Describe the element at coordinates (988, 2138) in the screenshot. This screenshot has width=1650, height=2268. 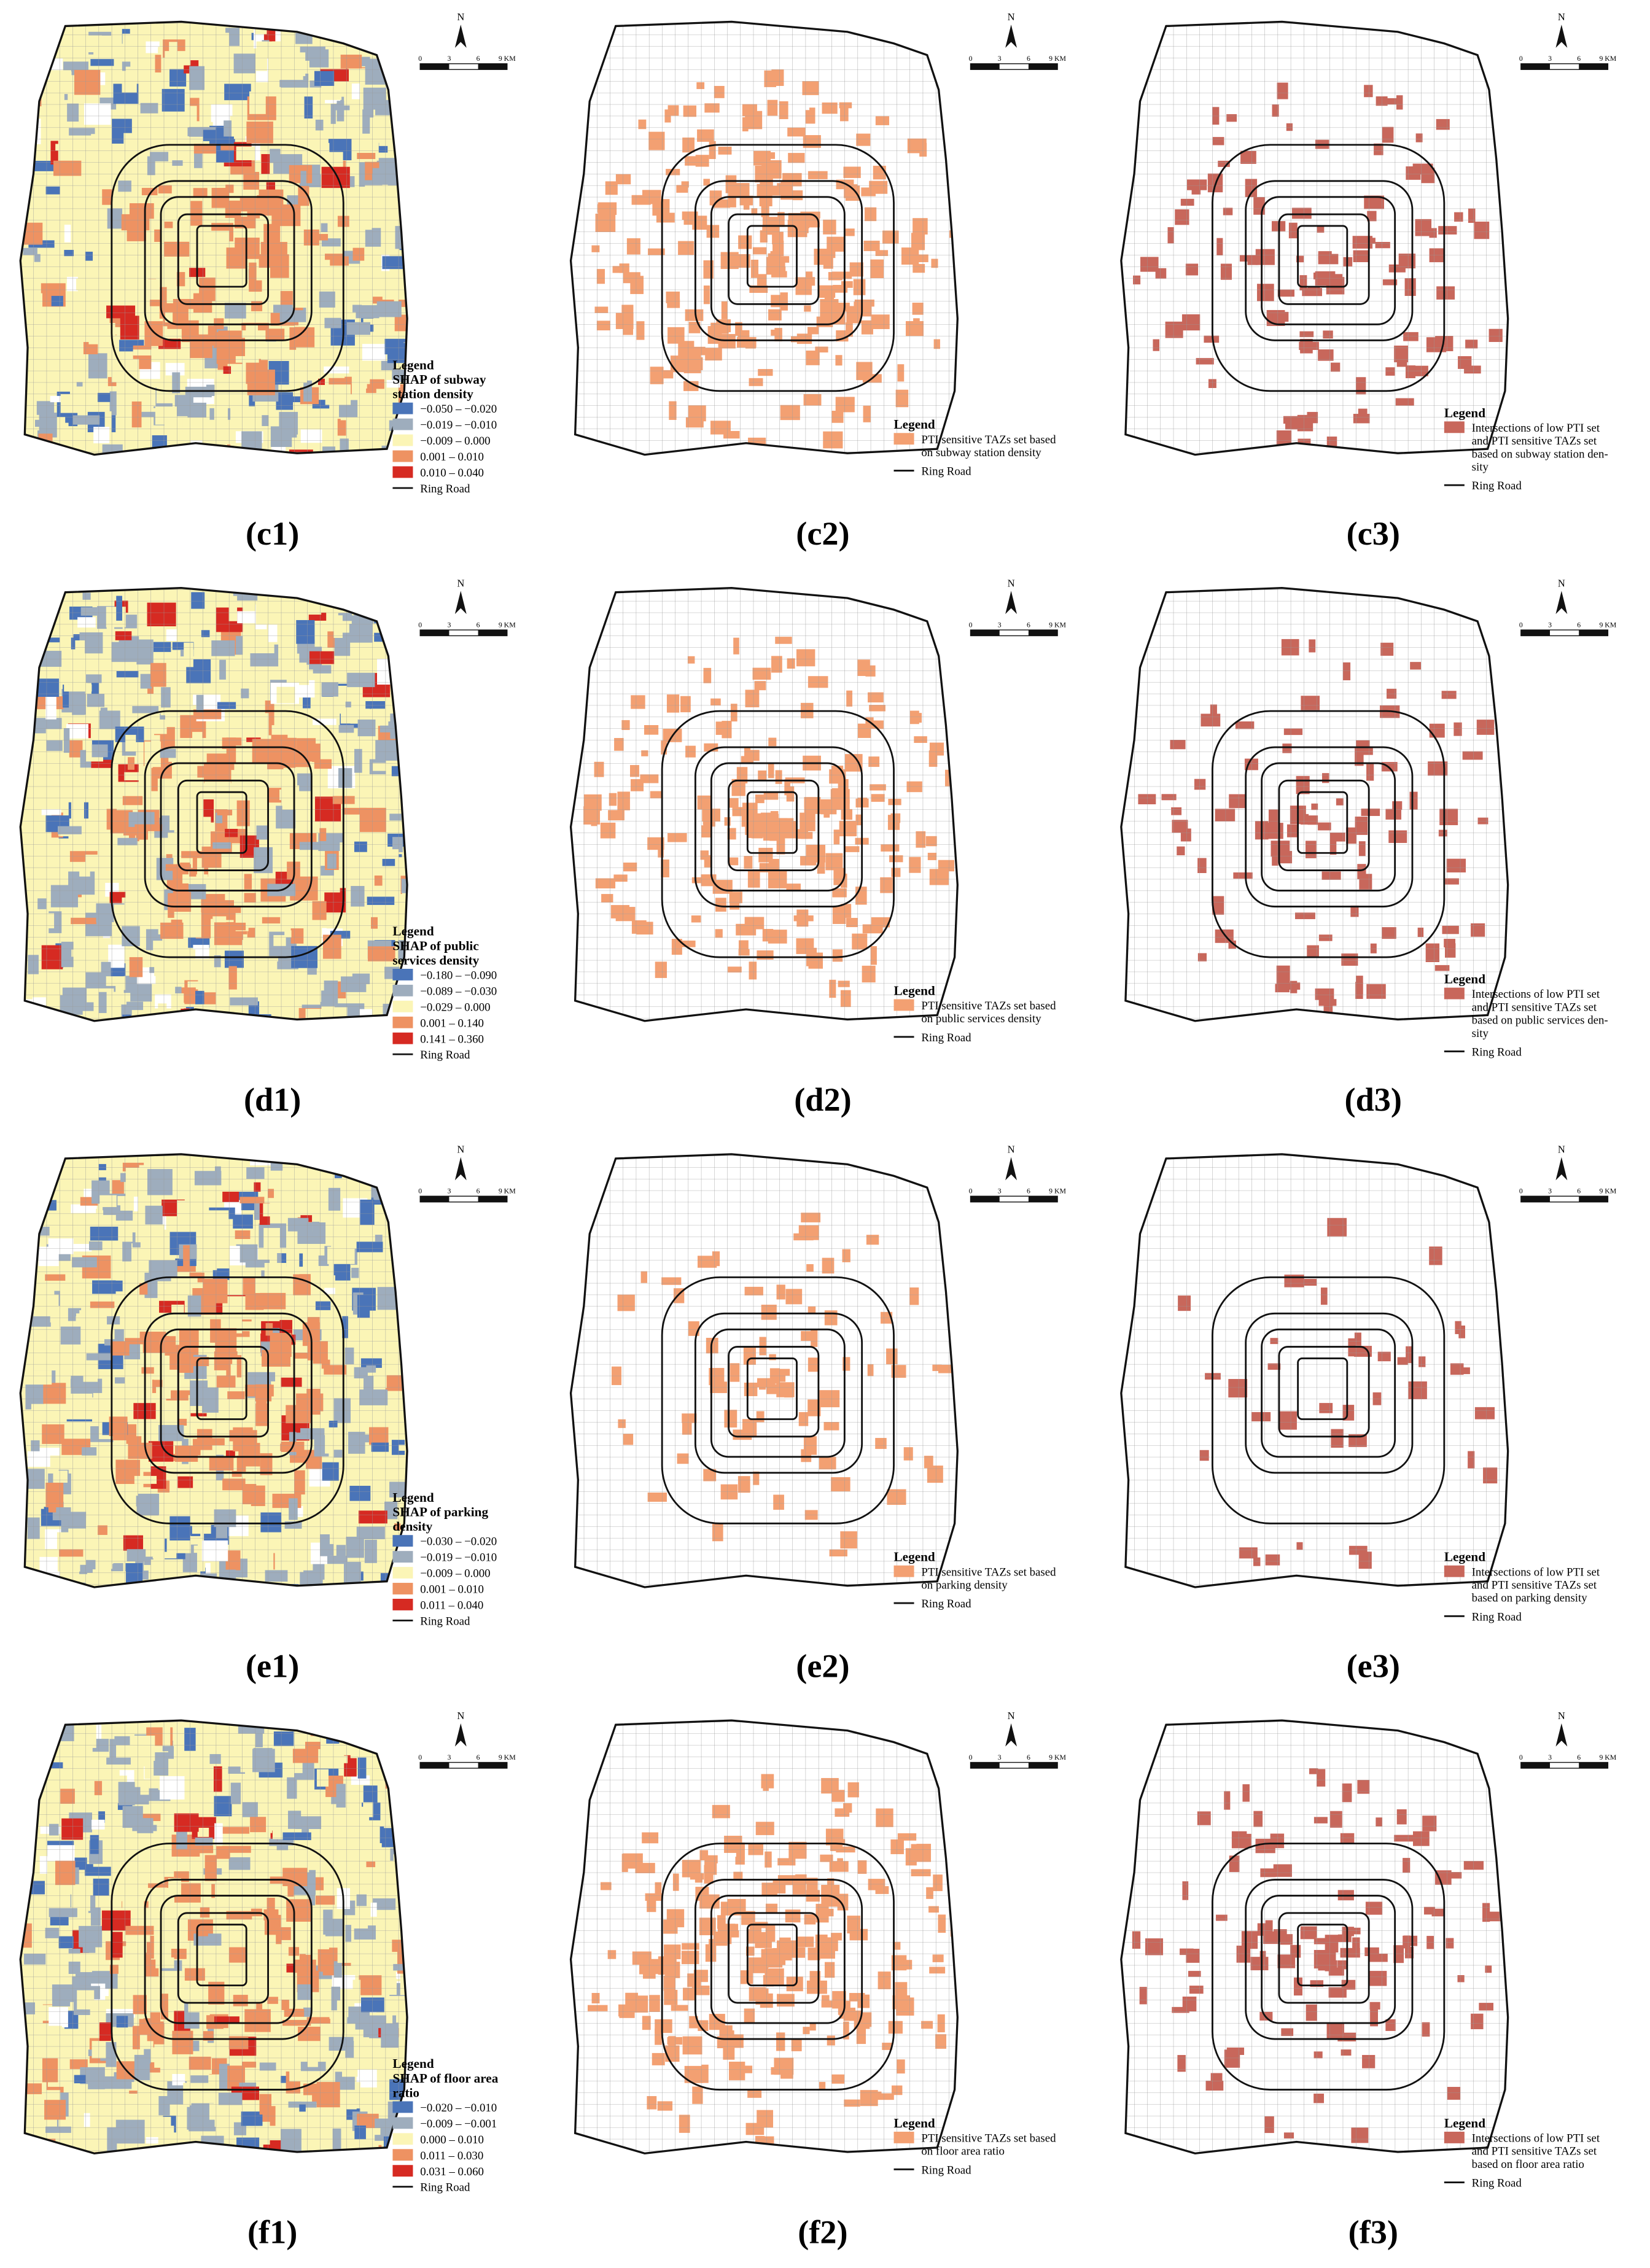
I see `legend-label: PTI sensitive TAZs set based` at that location.